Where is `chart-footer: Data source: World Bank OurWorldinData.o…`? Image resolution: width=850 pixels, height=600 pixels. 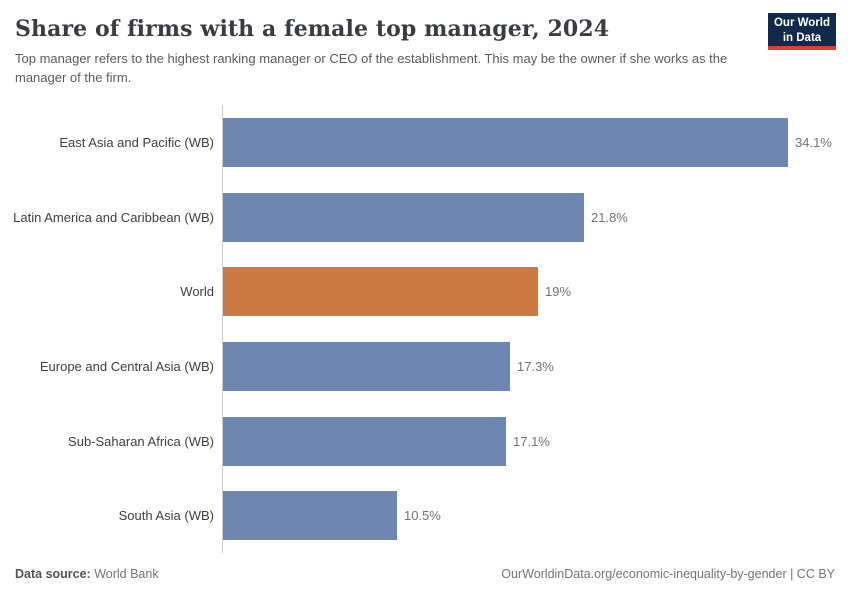
chart-footer: Data source: World Bank OurWorldinData.o… is located at coordinates (425, 574).